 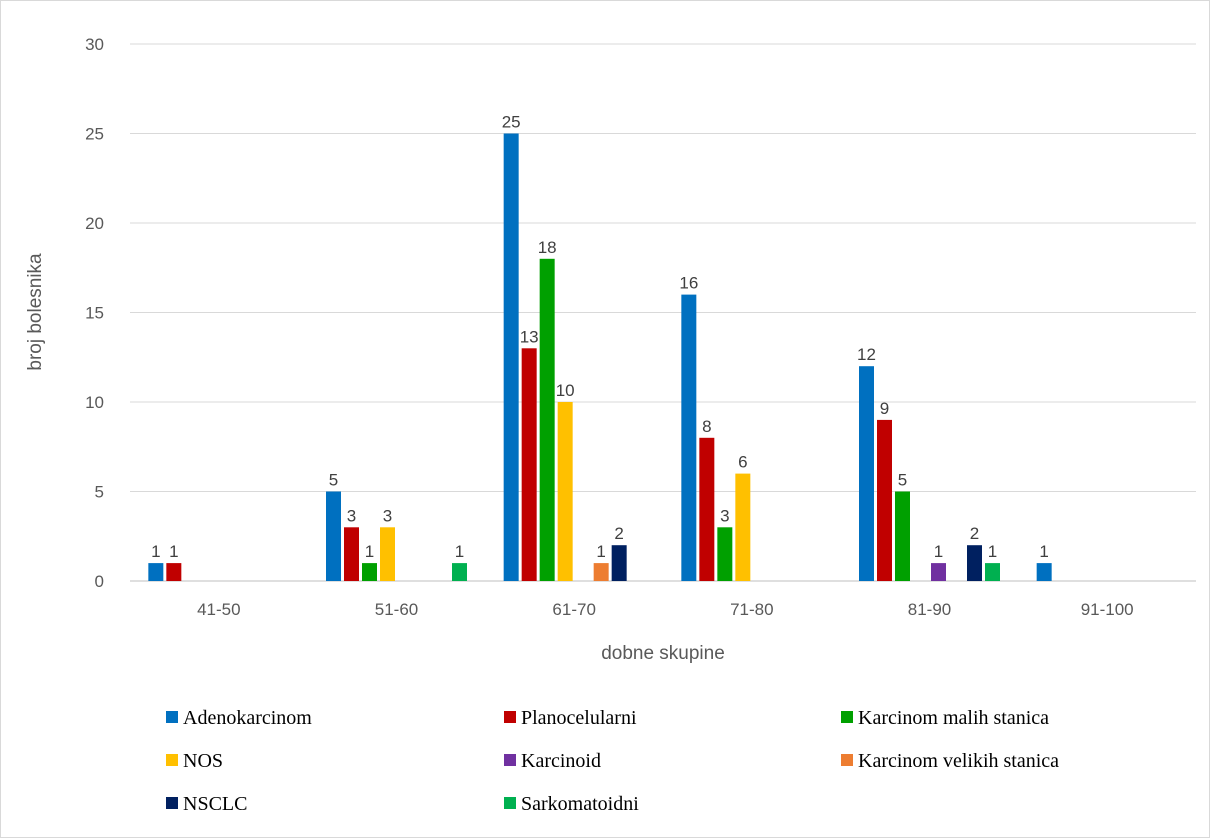 What do you see at coordinates (94, 223) in the screenshot?
I see `y-tick-label: 20` at bounding box center [94, 223].